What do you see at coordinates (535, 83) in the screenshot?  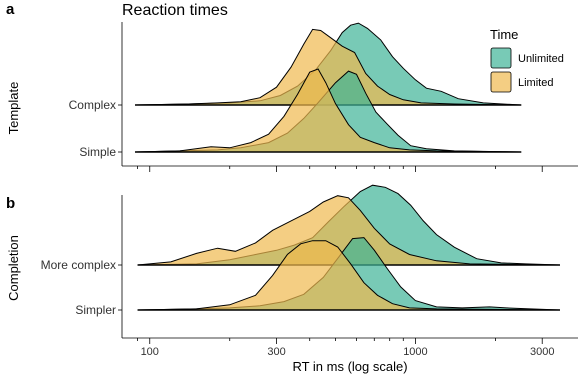 I see `legend-label-limited: Limited` at bounding box center [535, 83].